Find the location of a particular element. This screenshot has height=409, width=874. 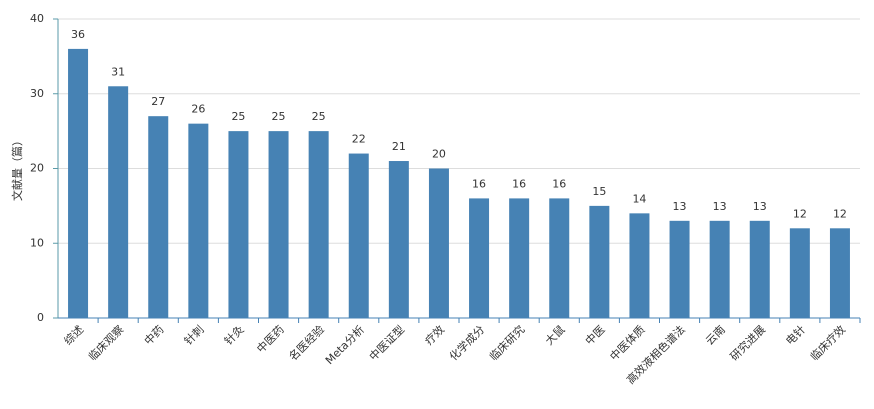

data-label: 26 is located at coordinates (198, 109).